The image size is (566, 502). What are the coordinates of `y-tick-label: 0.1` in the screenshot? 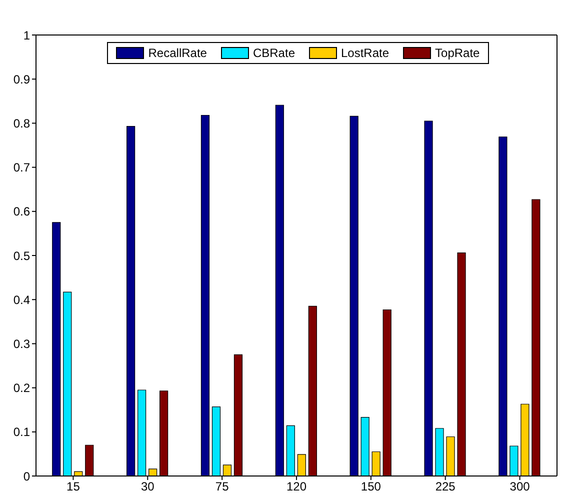 It's located at (21, 432).